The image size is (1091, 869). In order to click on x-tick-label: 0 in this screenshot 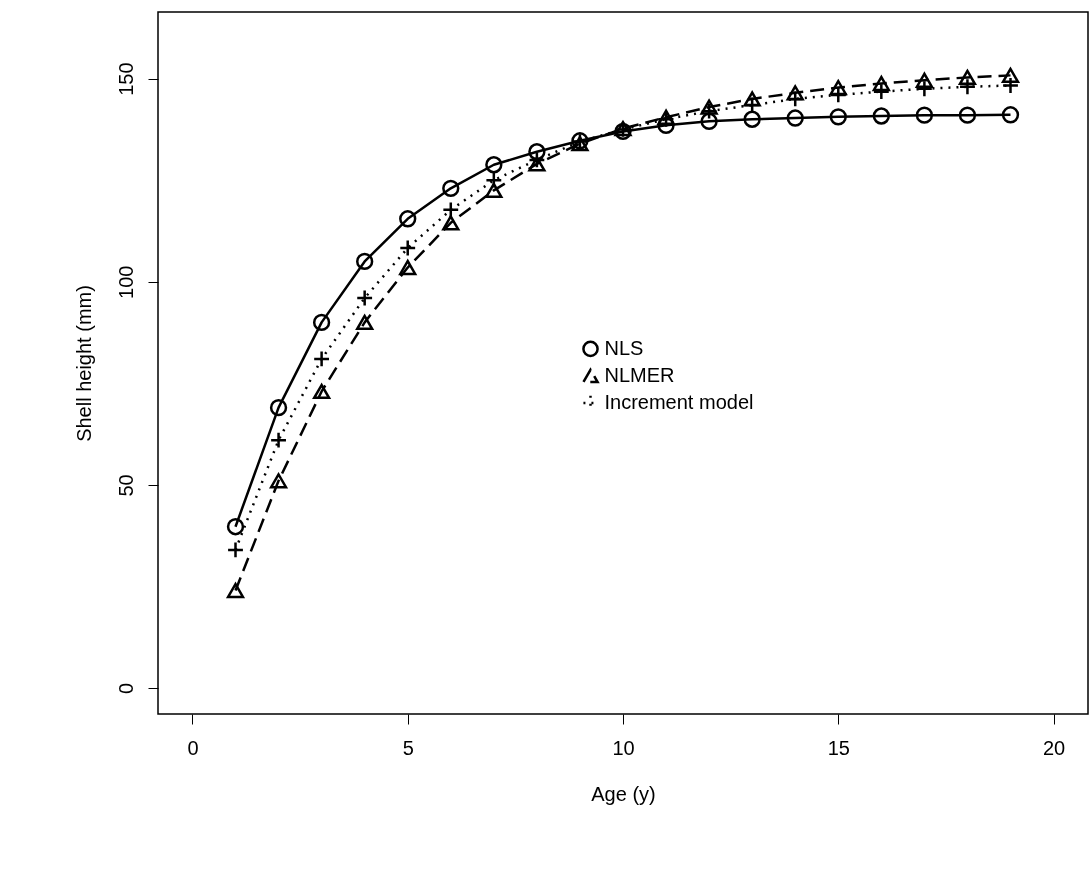, I will do `click(193, 747)`.